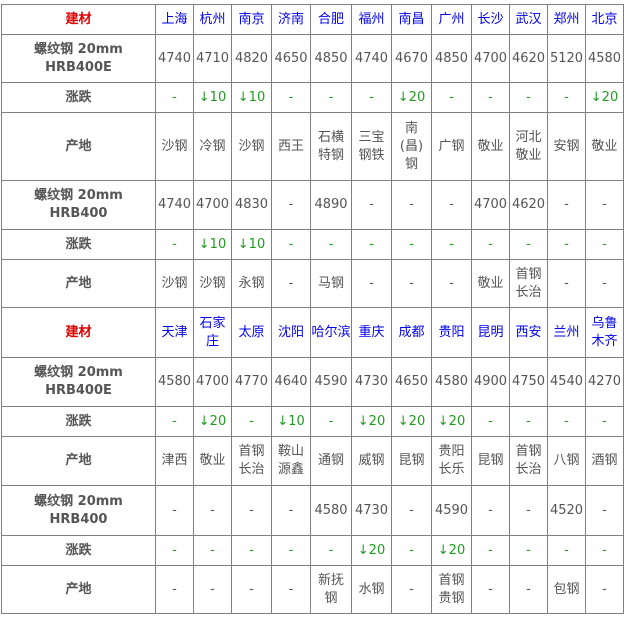  Describe the element at coordinates (451, 589) in the screenshot. I see `origin-cell: 首钢贵钢` at that location.